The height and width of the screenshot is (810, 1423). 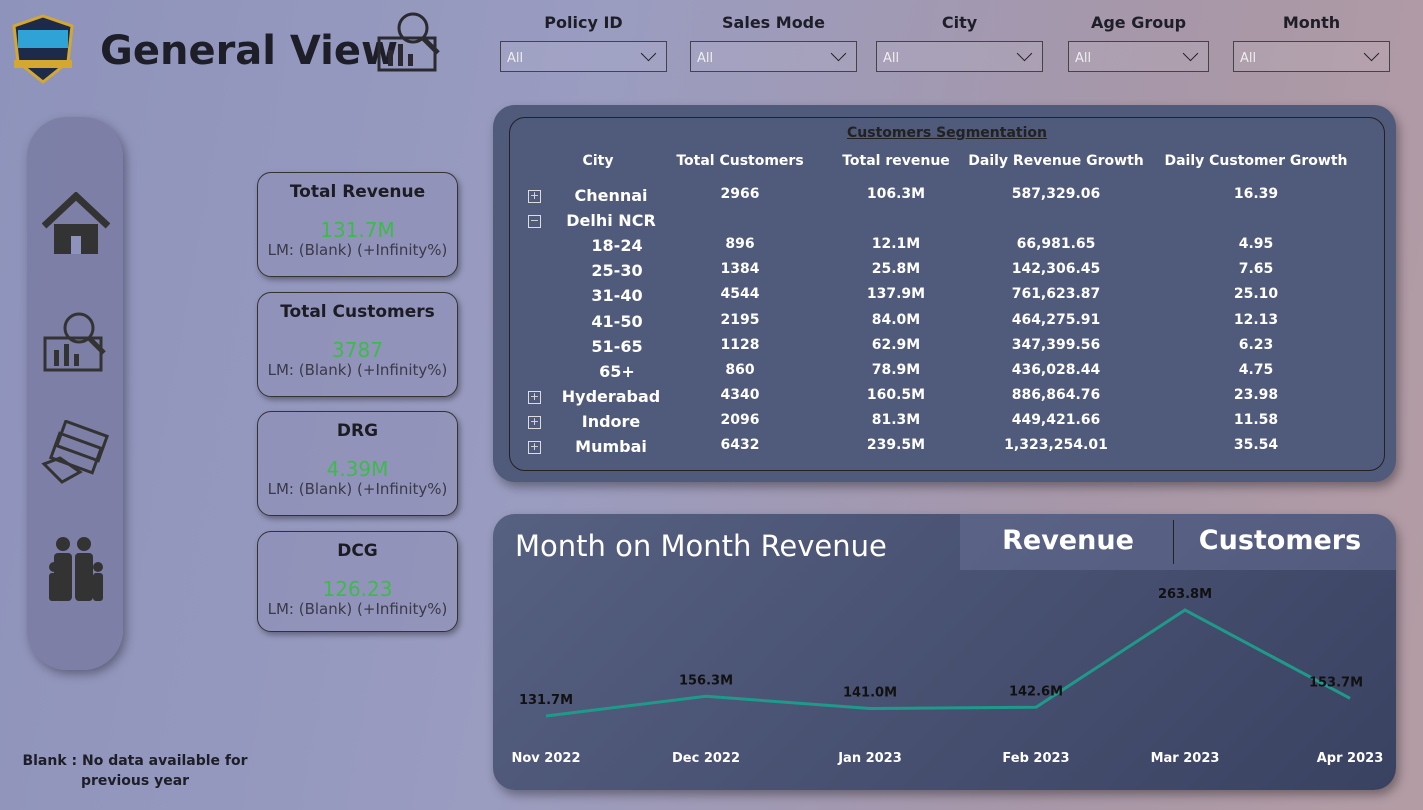 What do you see at coordinates (598, 161) in the screenshot?
I see `table-header: City` at bounding box center [598, 161].